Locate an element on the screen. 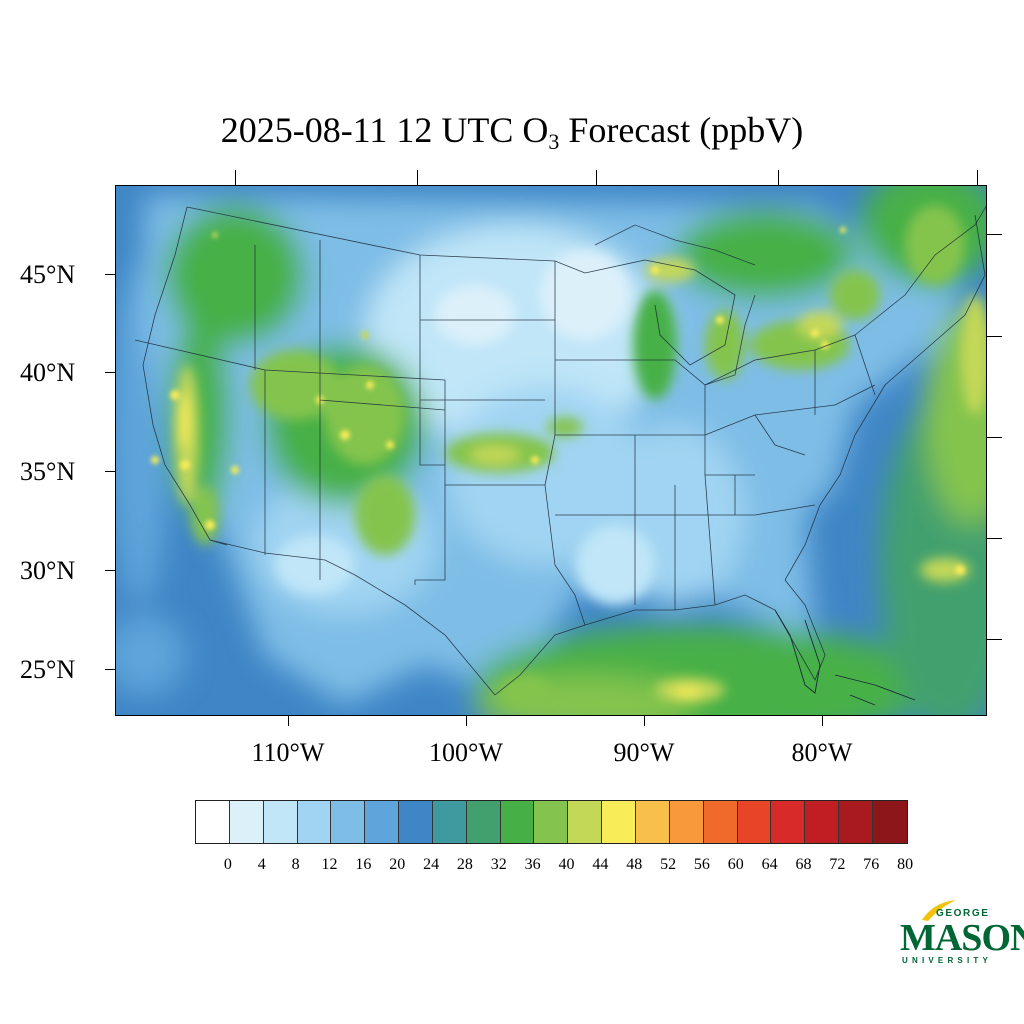 This screenshot has width=1024, height=1024. colorbar-label: 80 is located at coordinates (905, 864).